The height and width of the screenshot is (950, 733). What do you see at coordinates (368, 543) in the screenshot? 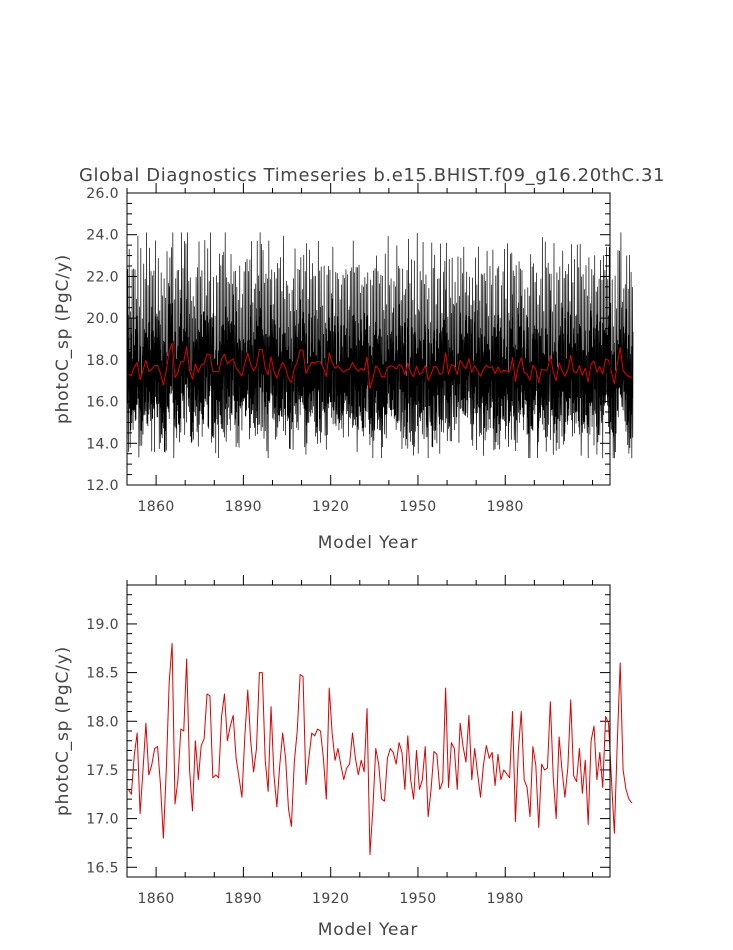
I see `top-chart-xlabel: Model Year` at bounding box center [368, 543].